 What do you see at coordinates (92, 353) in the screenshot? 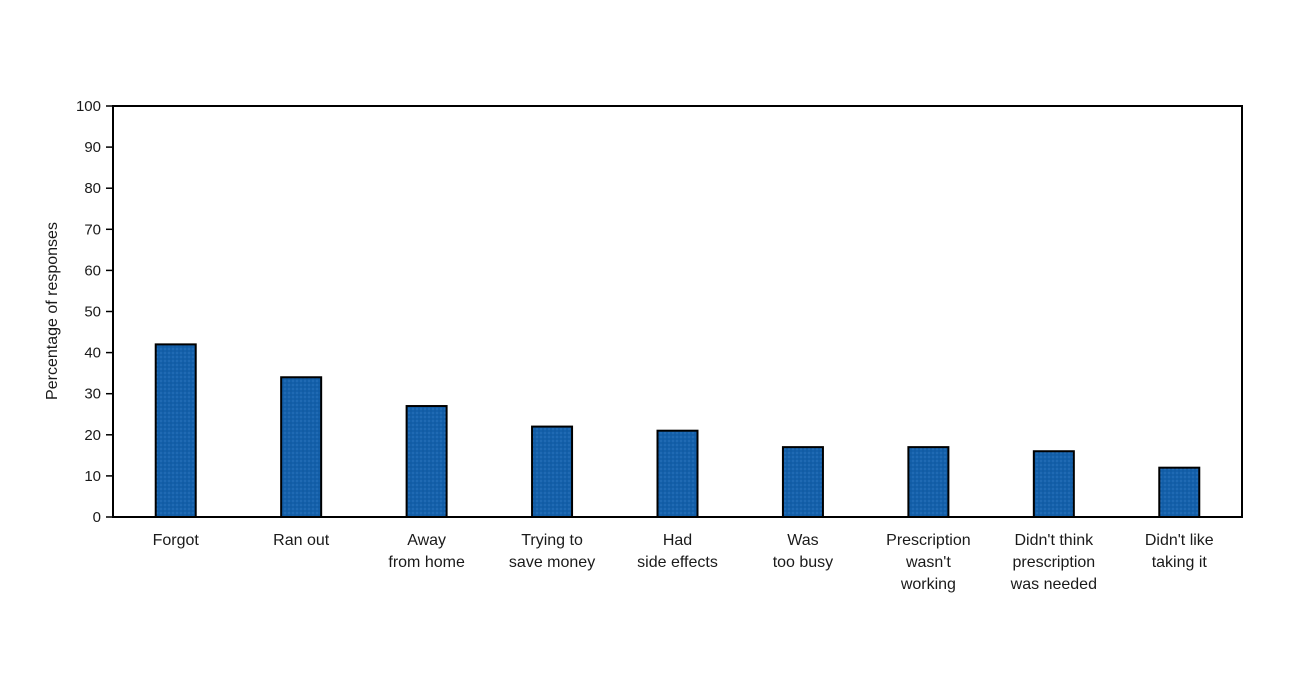
I see `y-tick-label: 40` at bounding box center [92, 353].